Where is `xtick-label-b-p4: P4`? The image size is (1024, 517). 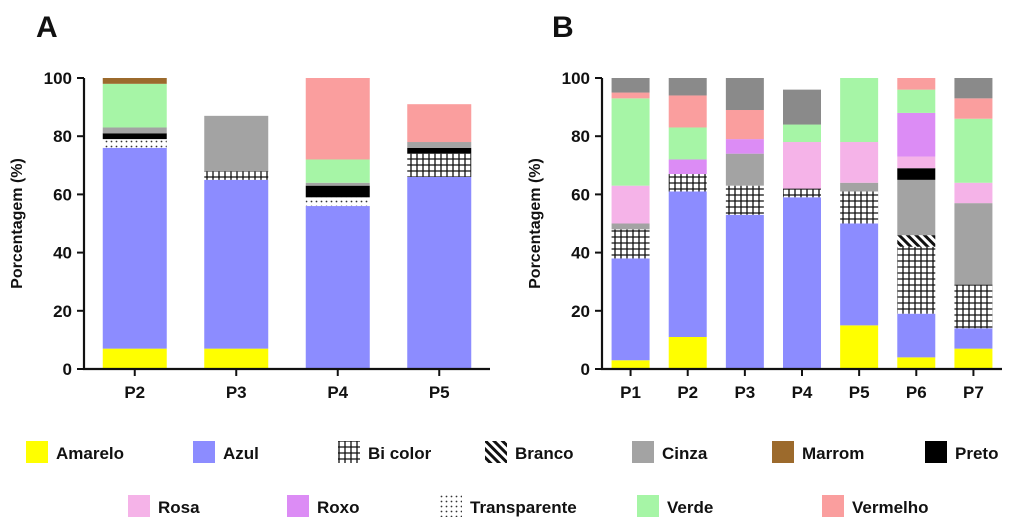
xtick-label-b-p4: P4 is located at coordinates (802, 392).